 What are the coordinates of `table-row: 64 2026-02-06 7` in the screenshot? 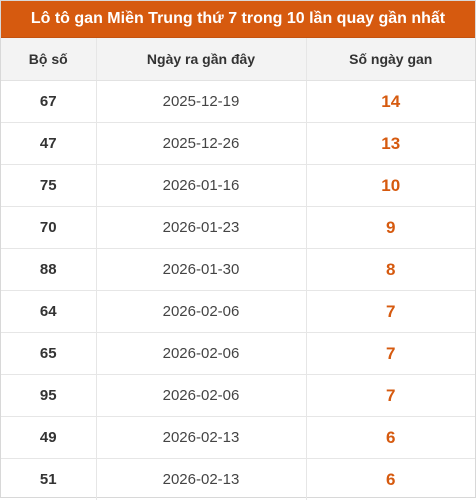 It's located at (238, 312).